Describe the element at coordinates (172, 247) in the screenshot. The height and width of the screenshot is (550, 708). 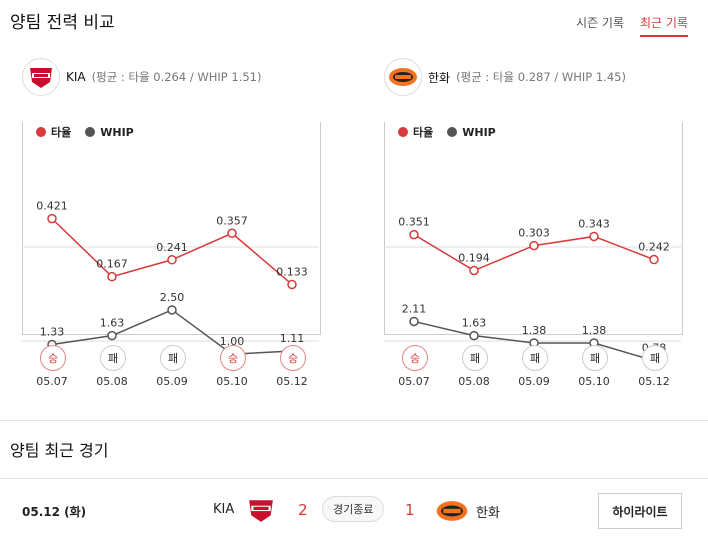
I see `avg-data-label: 0.241` at that location.